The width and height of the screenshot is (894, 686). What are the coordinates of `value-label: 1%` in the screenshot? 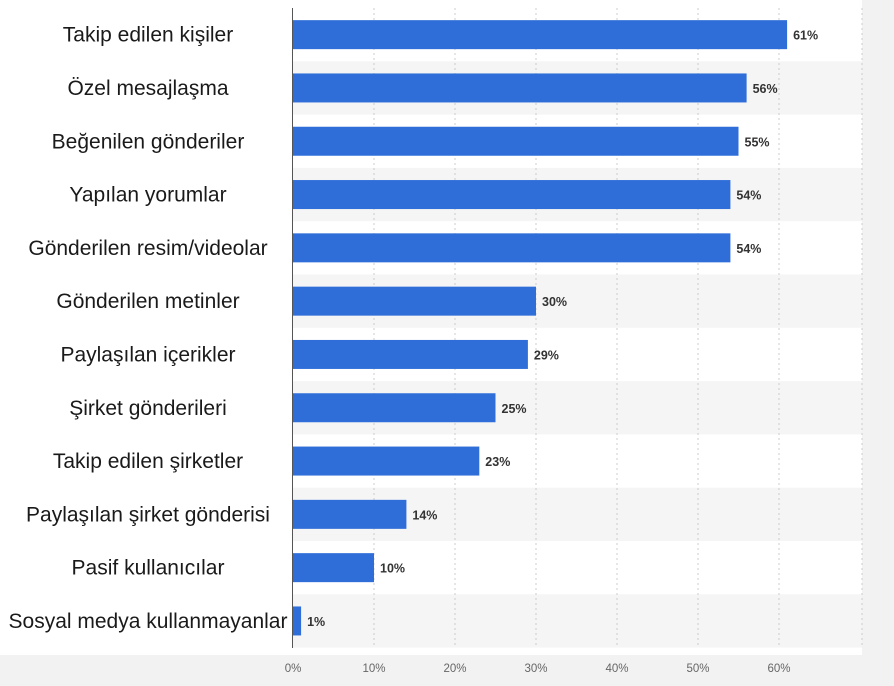 It's located at (316, 622).